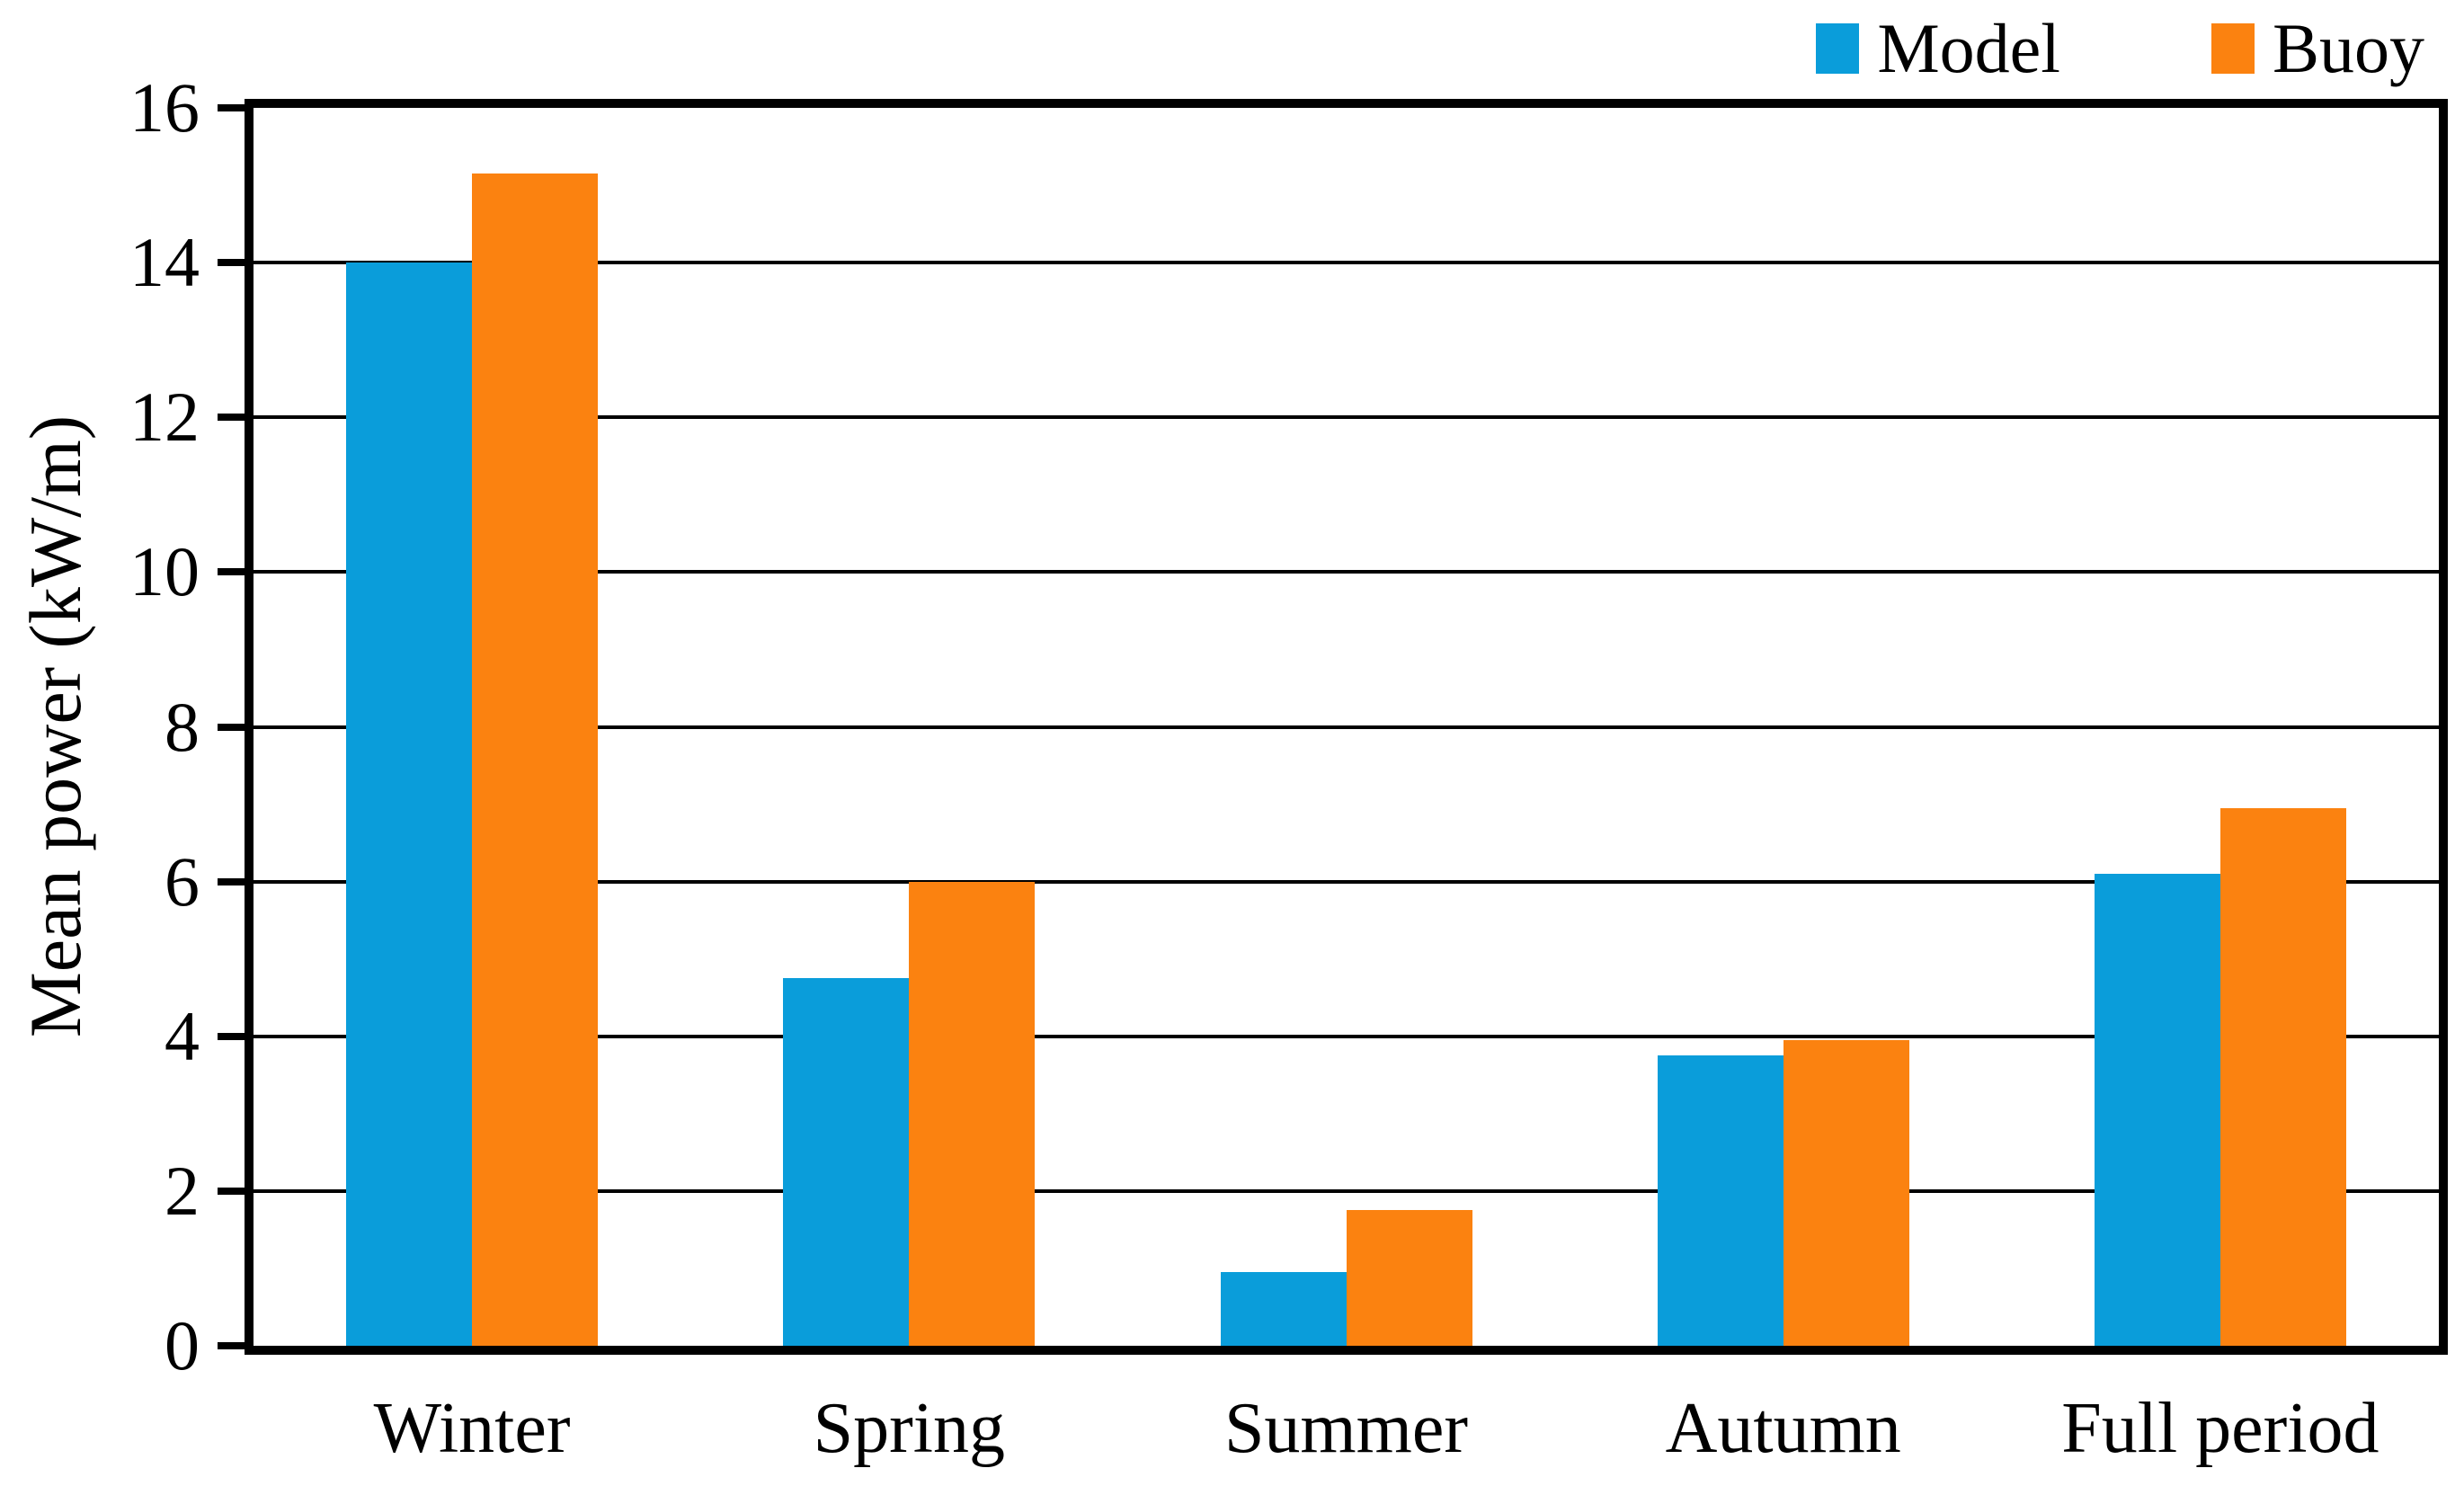 This screenshot has width=2464, height=1495. Describe the element at coordinates (1721, 1201) in the screenshot. I see `bar-model-autumn` at that location.